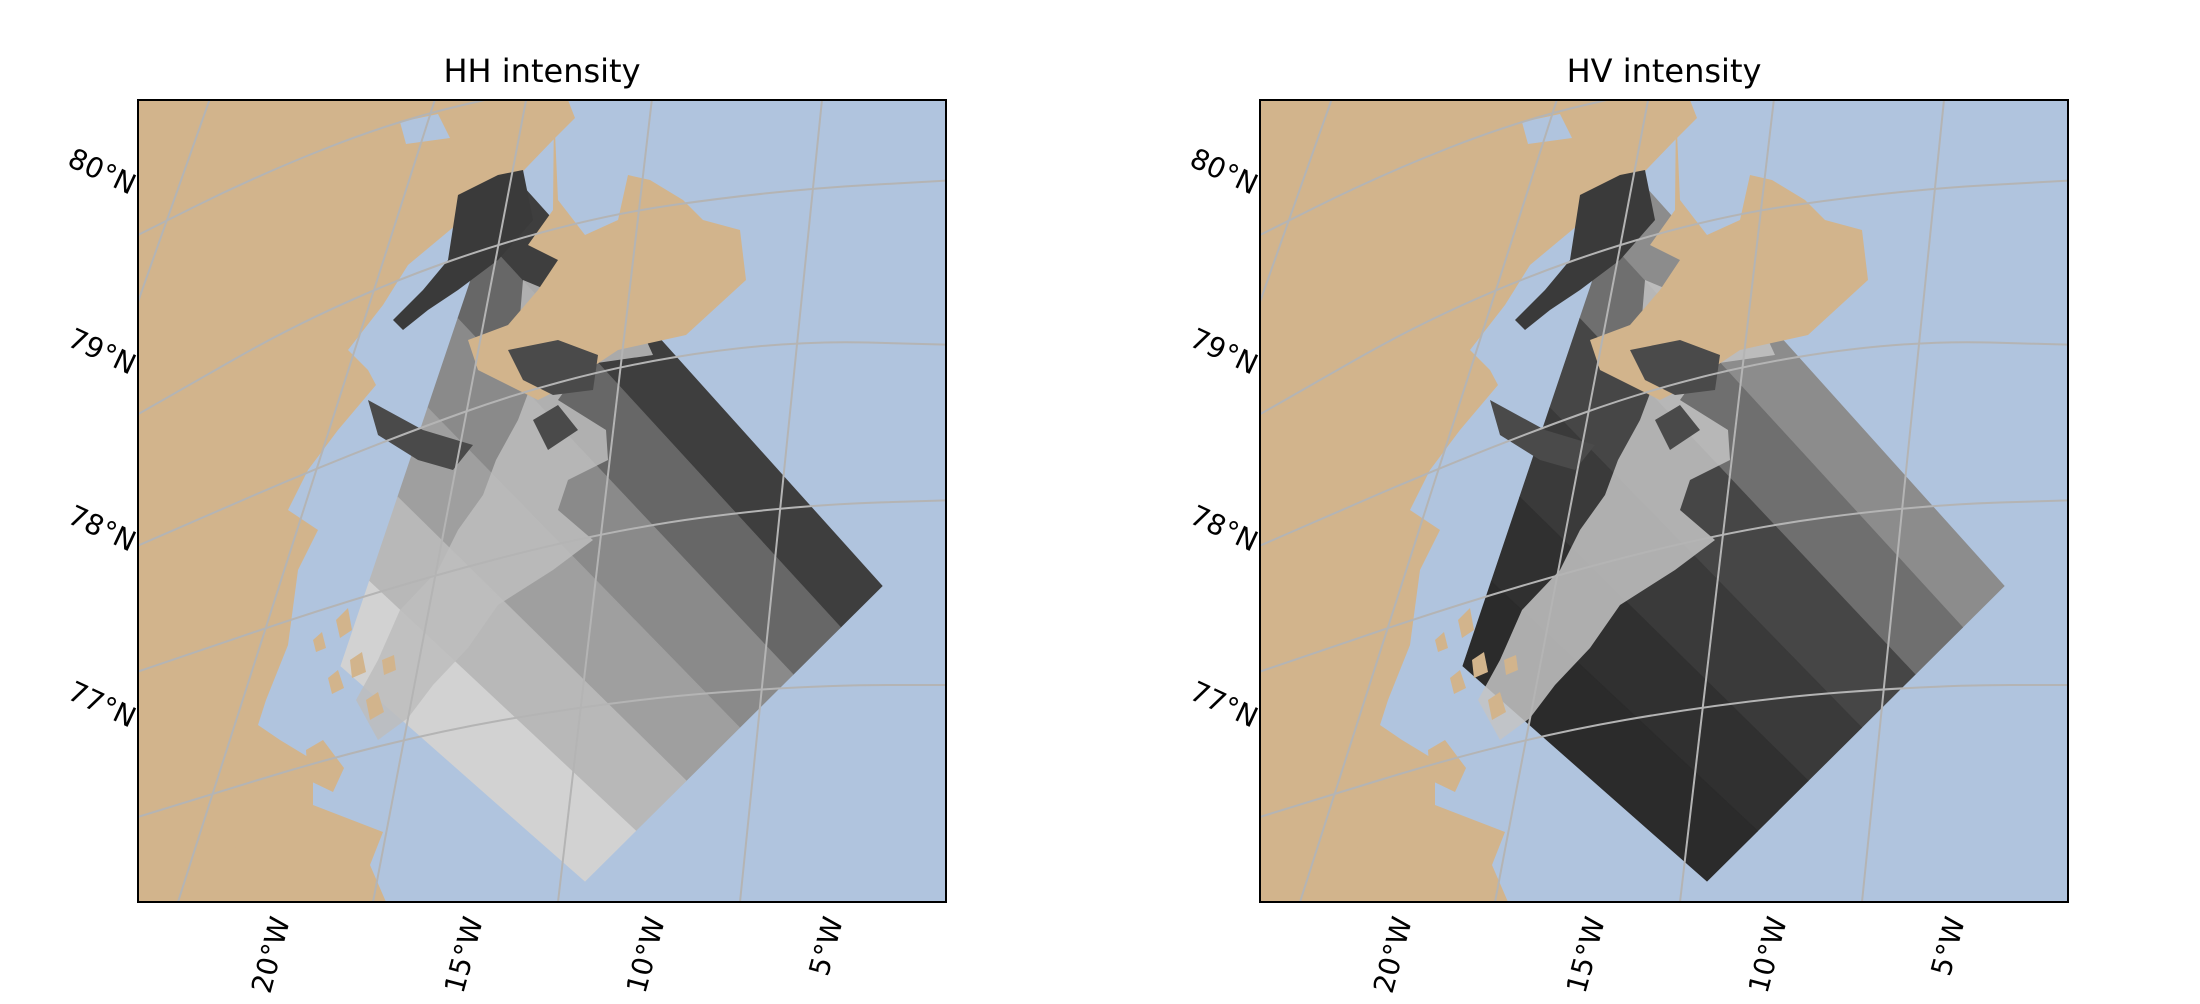 The image size is (2200, 1004). What do you see at coordinates (1664, 71) in the screenshot?
I see `panel-title: HV intensity` at bounding box center [1664, 71].